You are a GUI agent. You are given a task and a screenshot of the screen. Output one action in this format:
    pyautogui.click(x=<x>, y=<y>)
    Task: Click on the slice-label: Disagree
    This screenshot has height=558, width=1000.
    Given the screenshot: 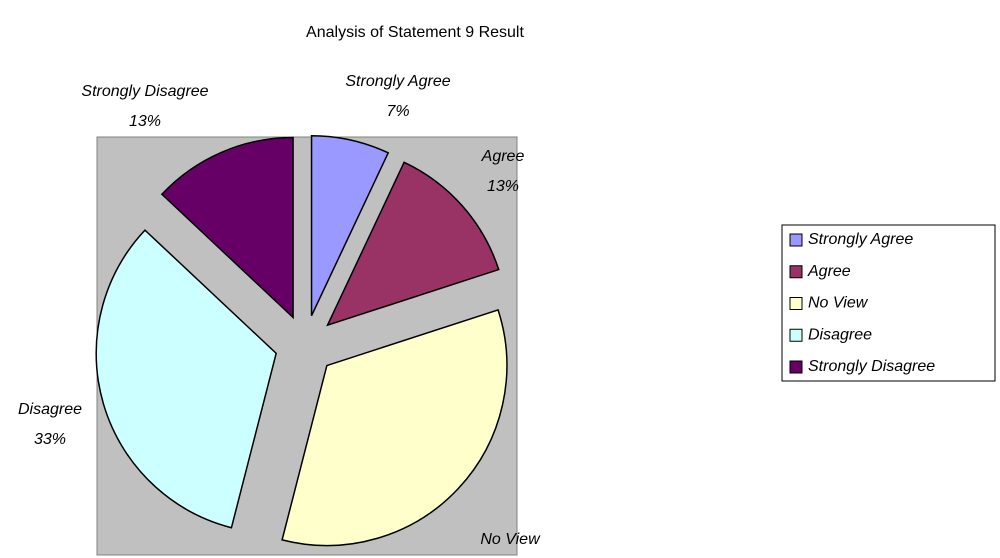 What is the action you would take?
    pyautogui.click(x=50, y=409)
    